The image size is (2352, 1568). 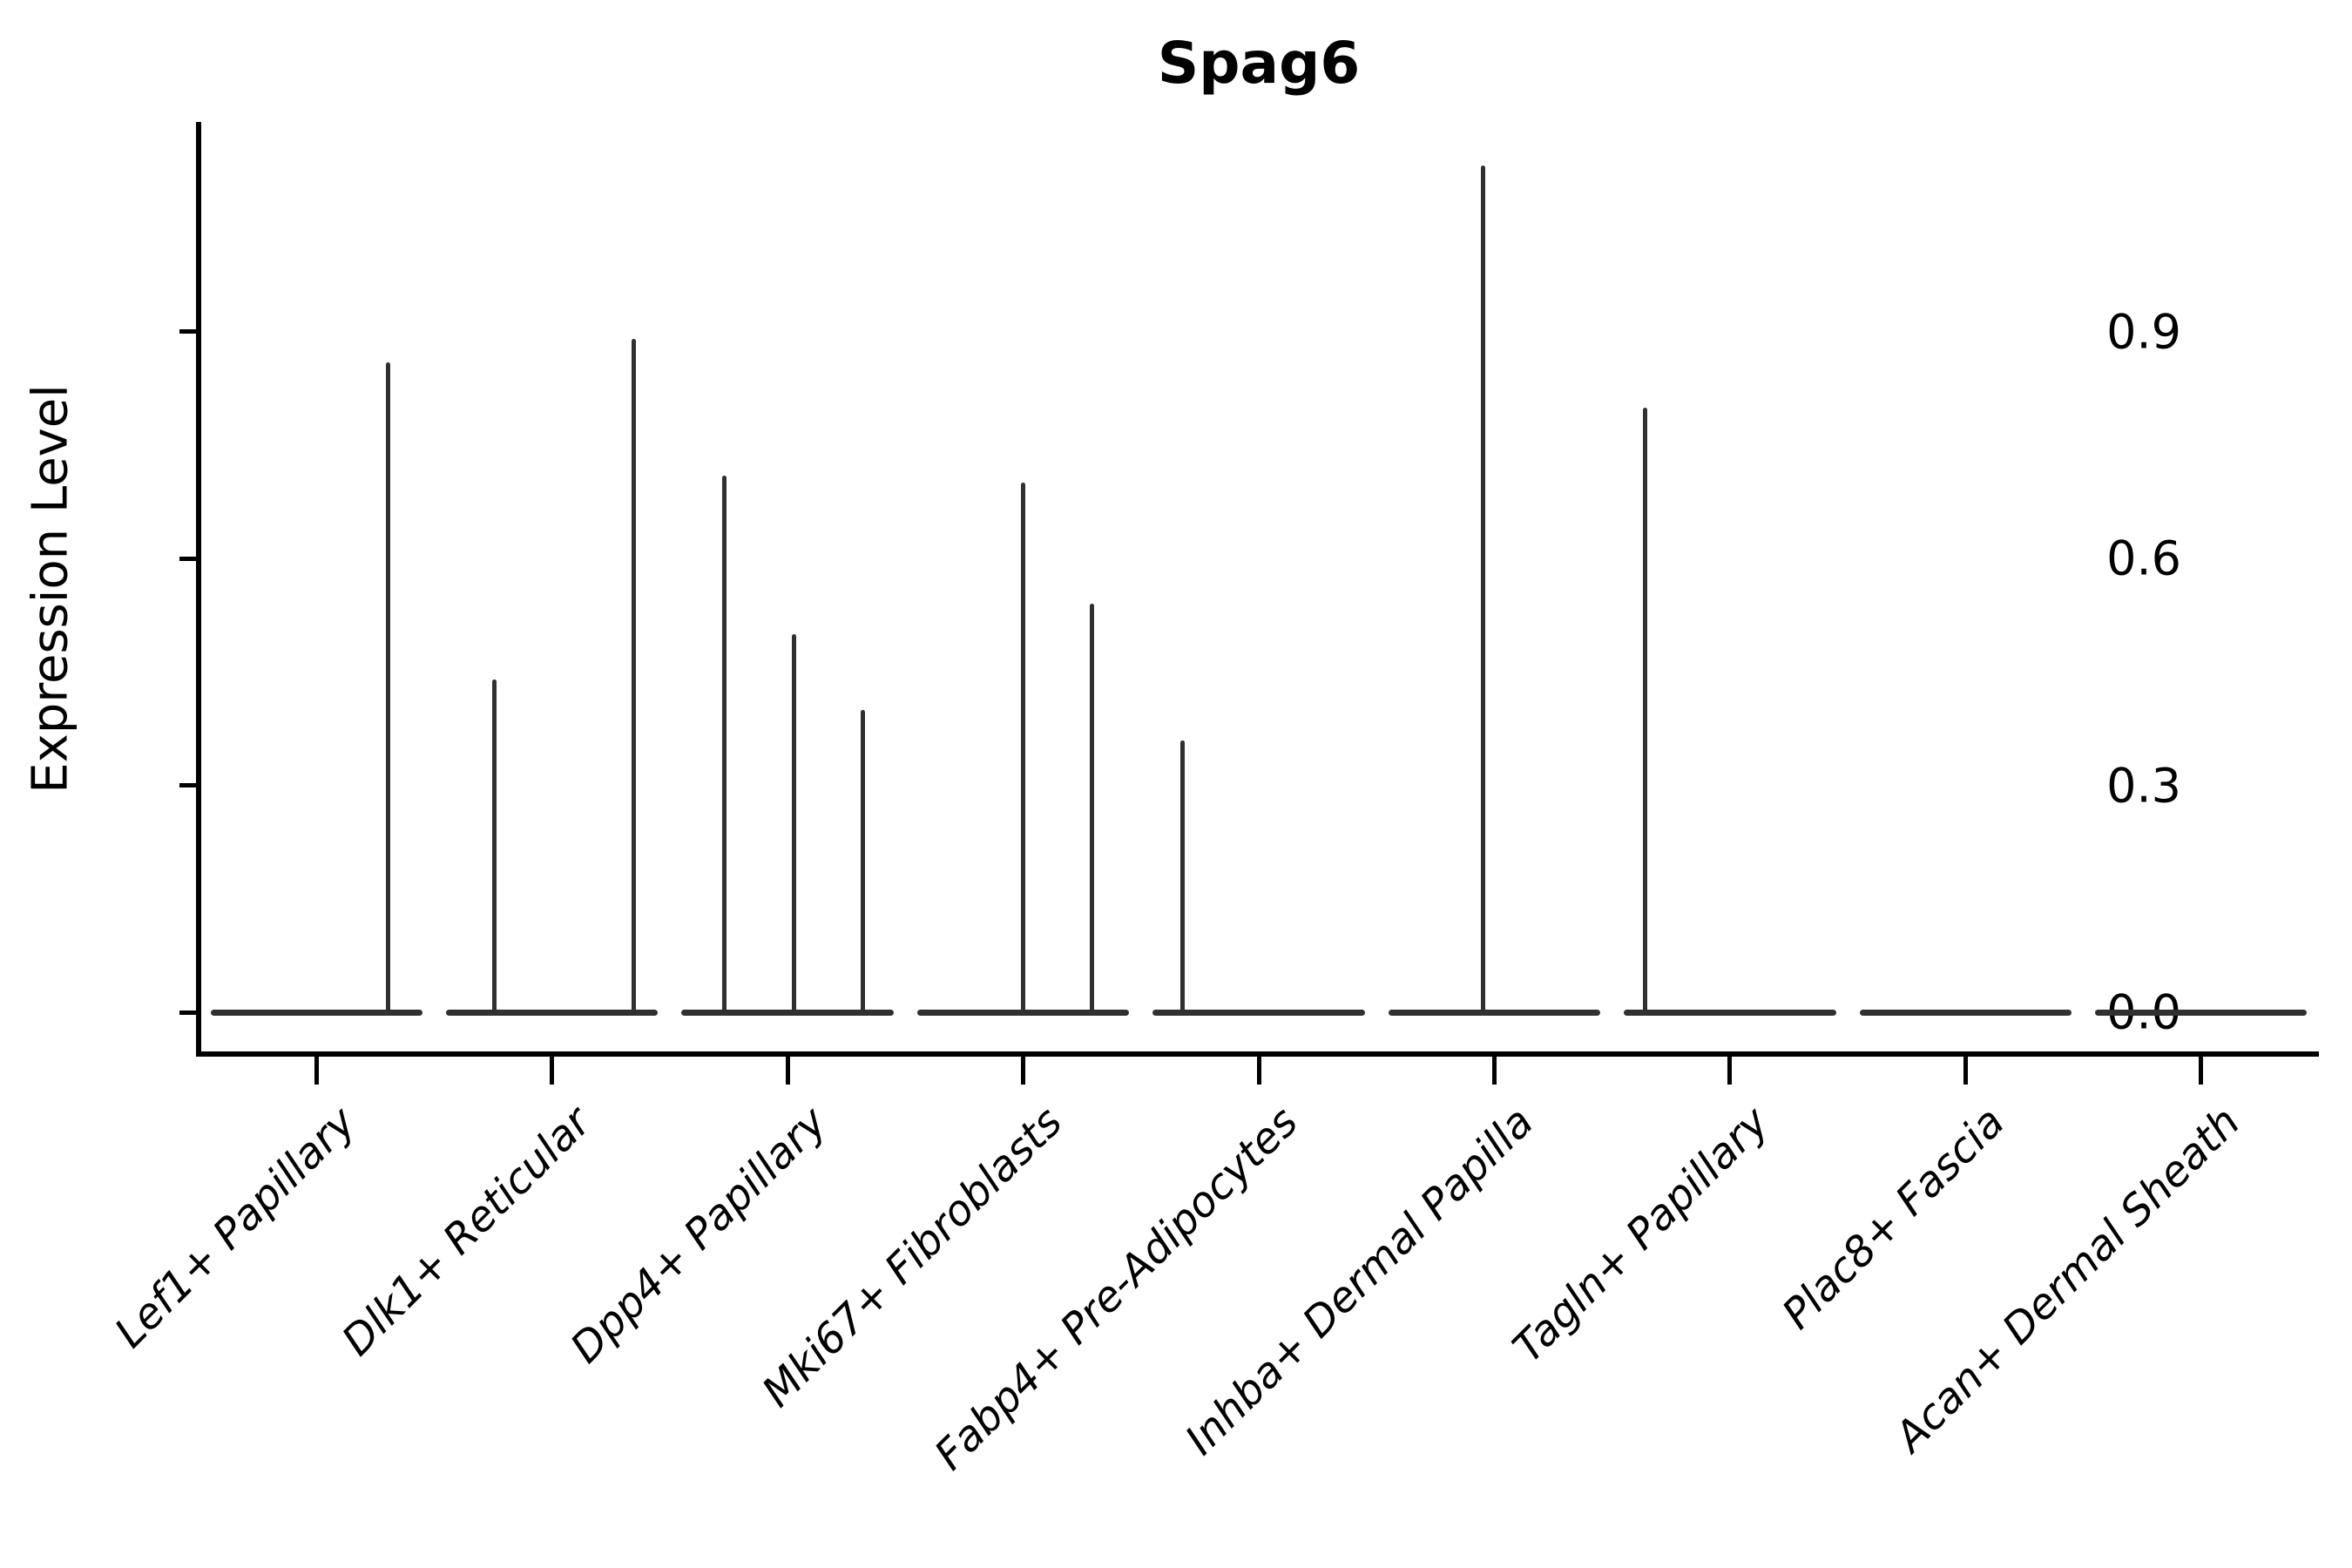 What do you see at coordinates (50, 589) in the screenshot?
I see `y-axis-label: Expression Level` at bounding box center [50, 589].